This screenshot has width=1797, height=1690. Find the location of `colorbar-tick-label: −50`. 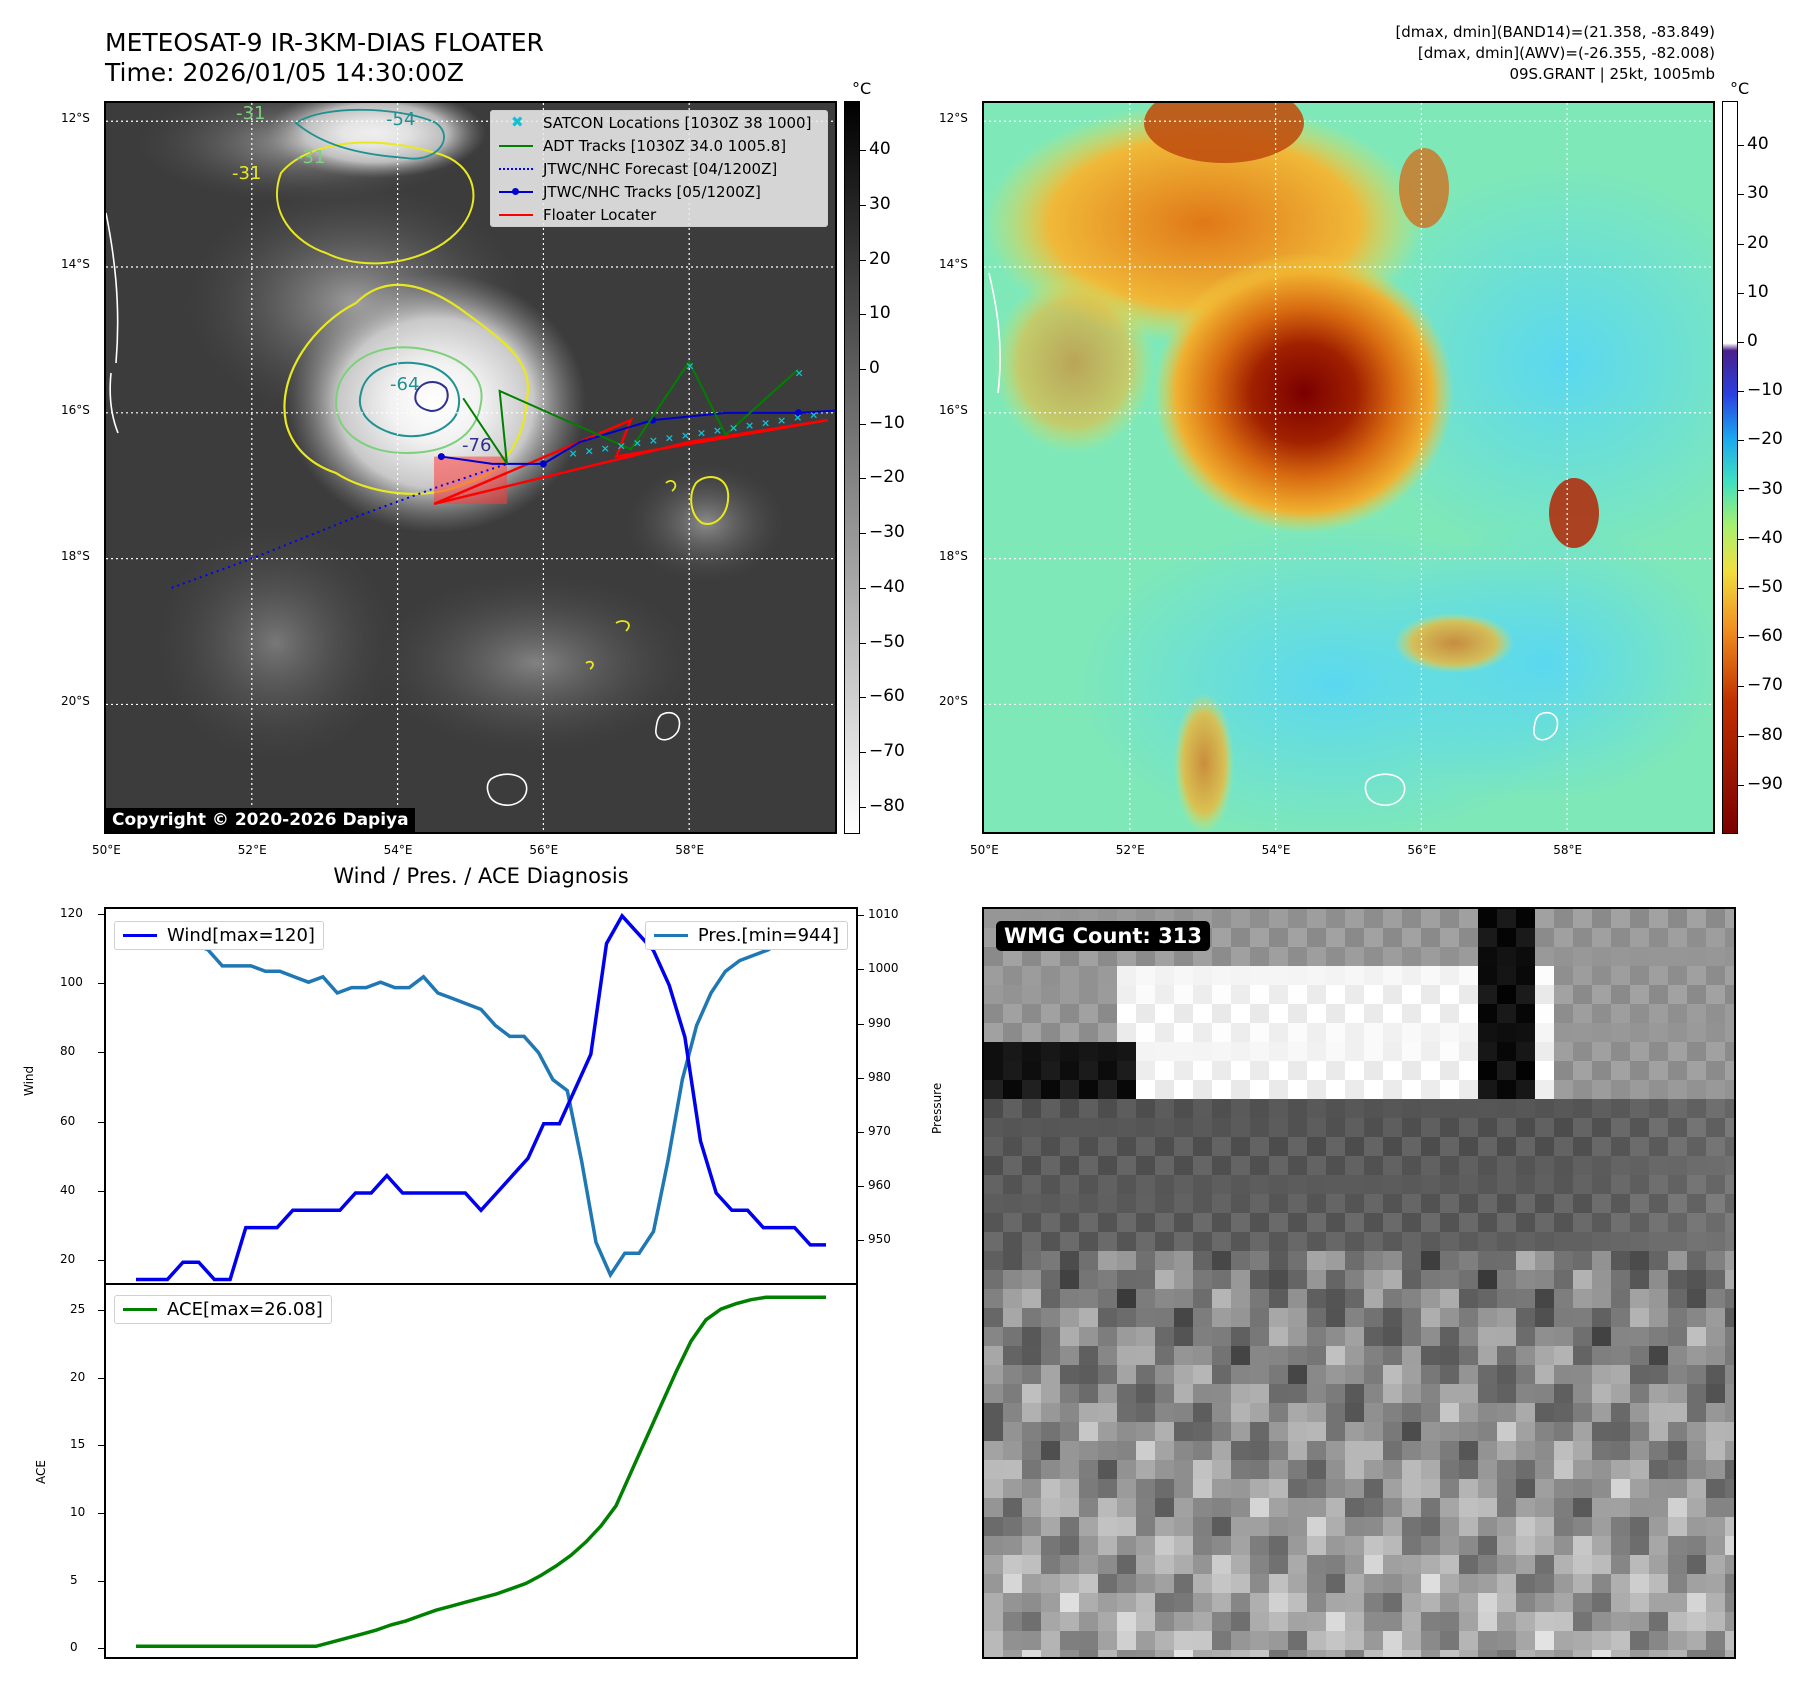

colorbar-tick-label: −50 is located at coordinates (1765, 587).